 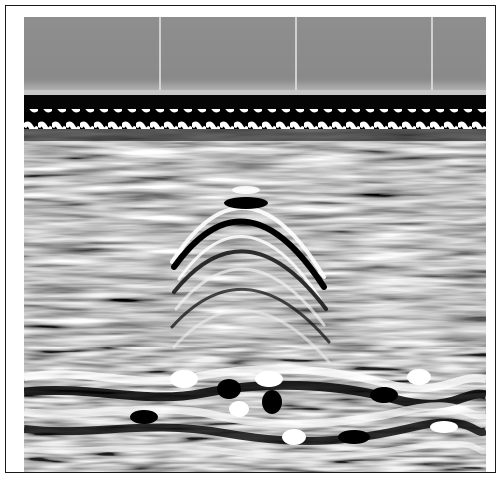 What do you see at coordinates (296, 55) in the screenshot?
I see `trace-markers` at bounding box center [296, 55].